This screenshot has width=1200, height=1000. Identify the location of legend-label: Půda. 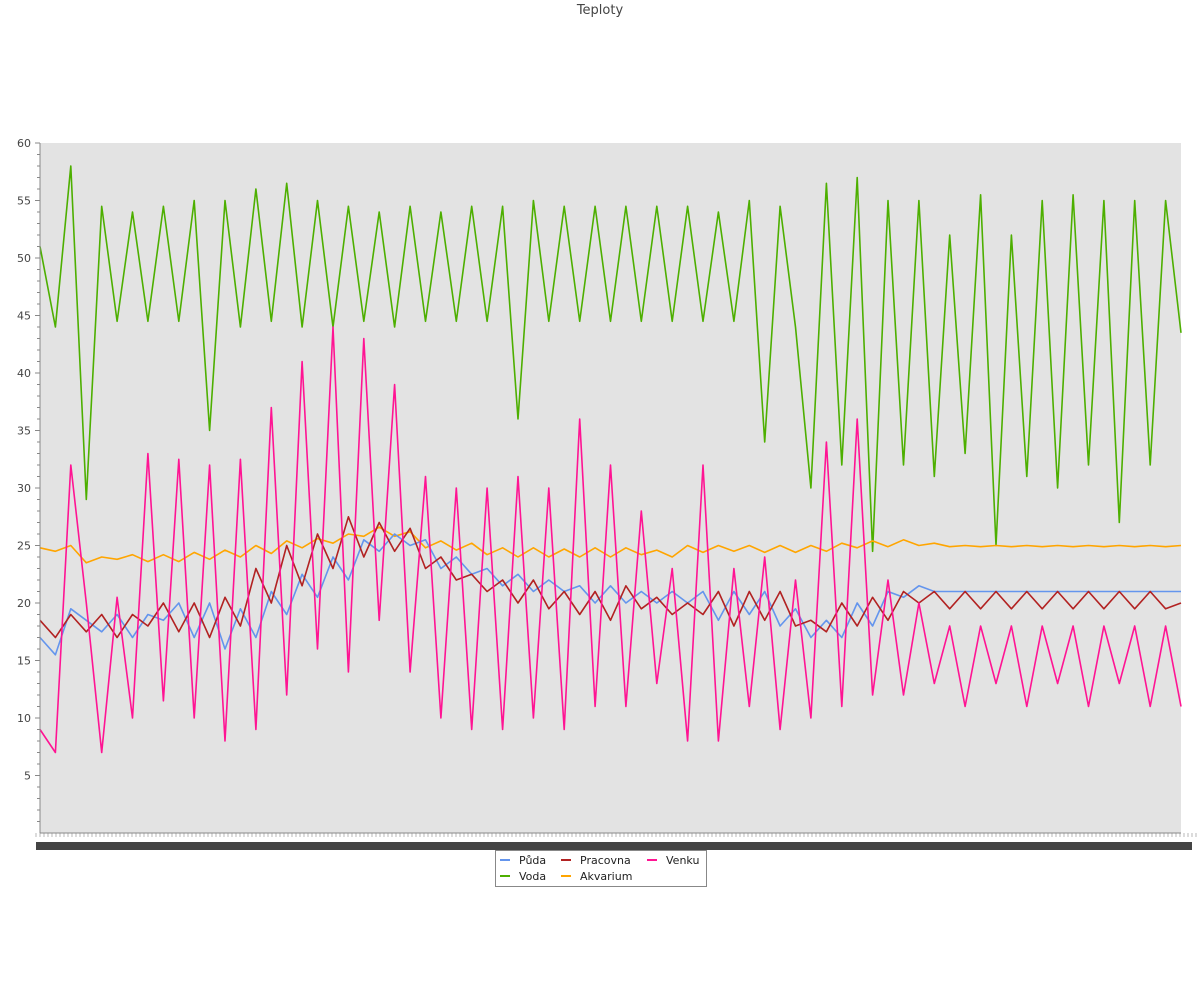
(532, 860).